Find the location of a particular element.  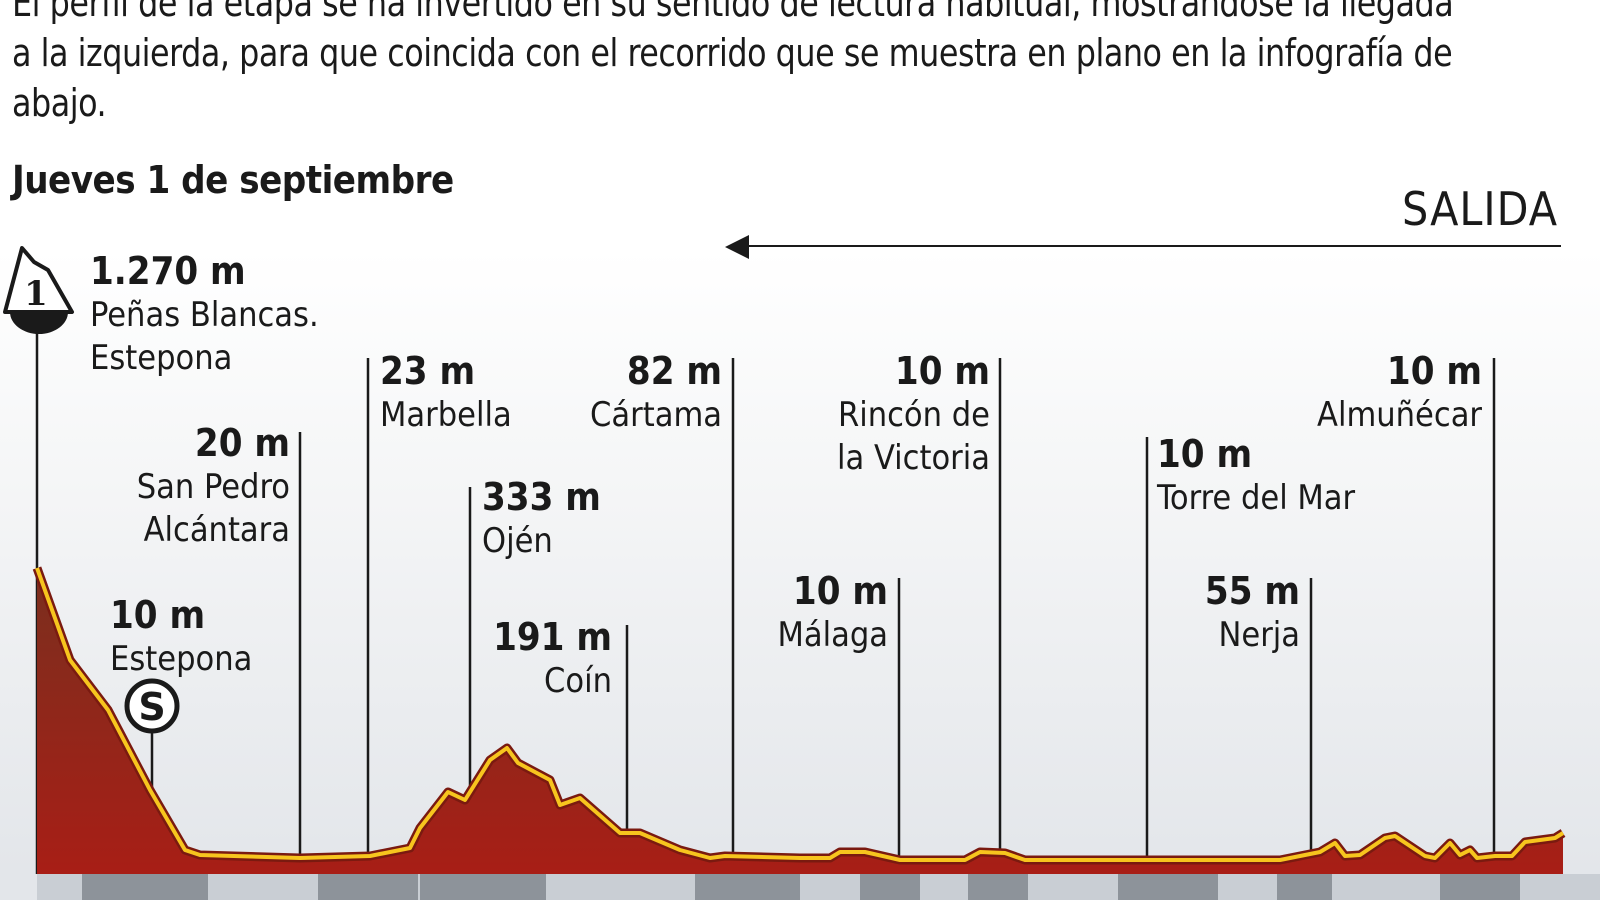

location-name: Rincón de is located at coordinates (913, 415).